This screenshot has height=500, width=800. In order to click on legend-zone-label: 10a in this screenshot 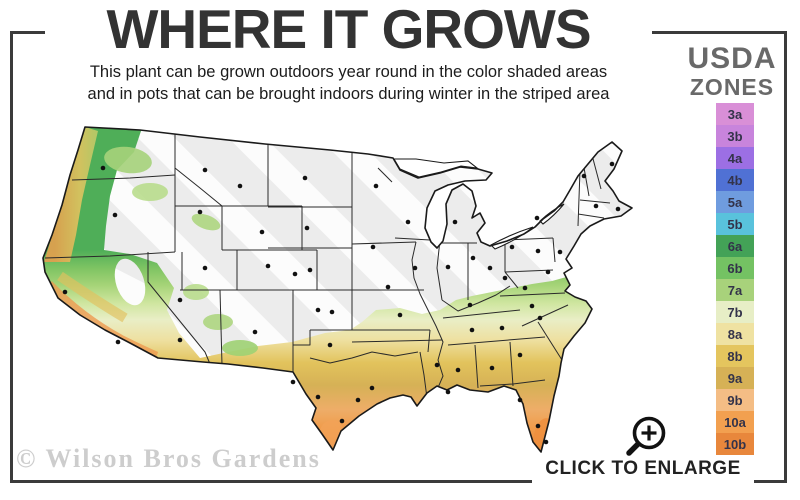, I will do `click(735, 422)`.